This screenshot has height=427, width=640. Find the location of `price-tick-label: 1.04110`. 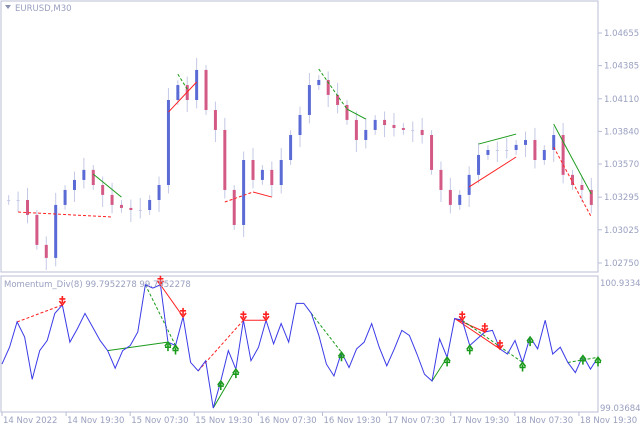

price-tick-label: 1.04110 is located at coordinates (621, 100).